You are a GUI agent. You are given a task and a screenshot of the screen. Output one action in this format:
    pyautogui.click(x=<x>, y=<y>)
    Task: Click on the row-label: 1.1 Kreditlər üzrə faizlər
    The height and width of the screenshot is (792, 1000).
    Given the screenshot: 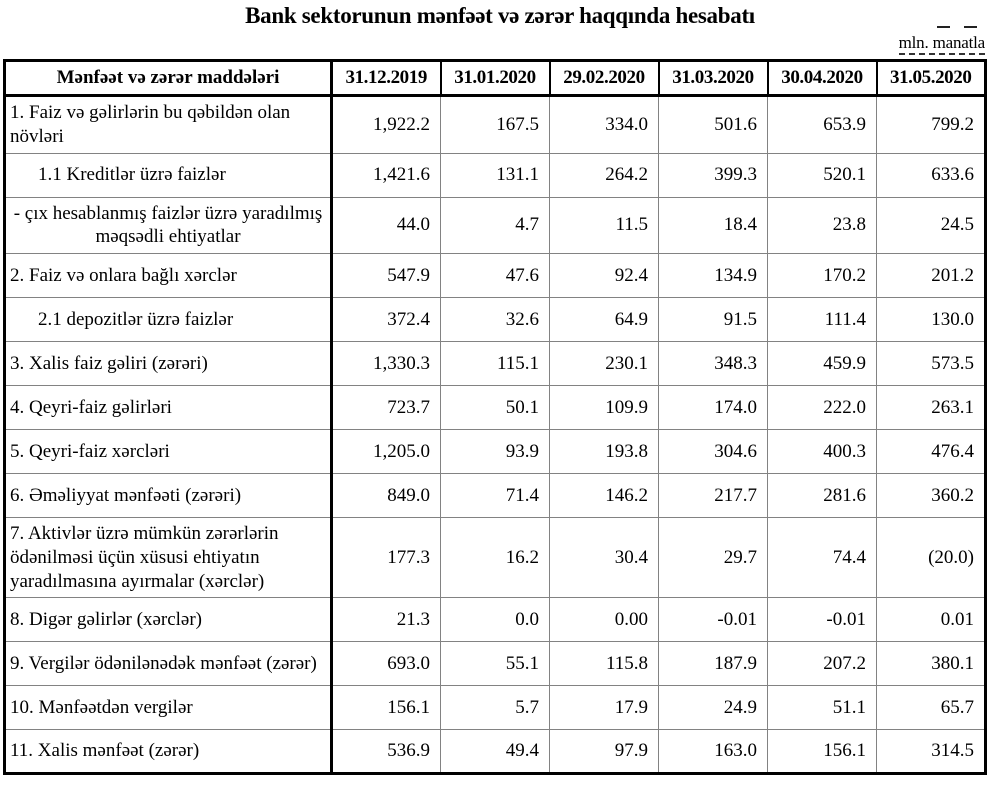 What is the action you would take?
    pyautogui.click(x=168, y=175)
    